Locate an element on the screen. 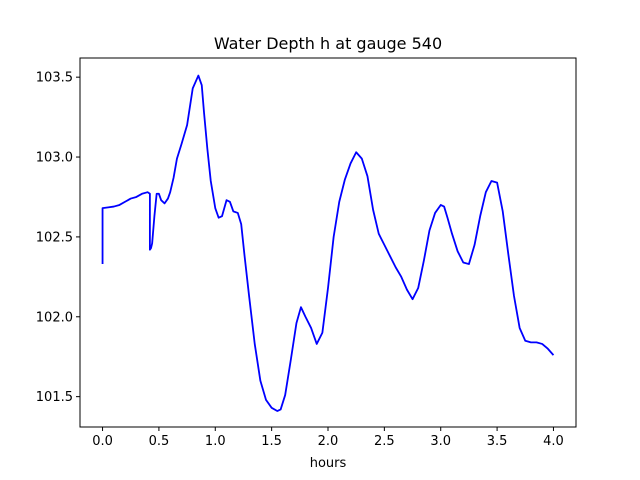 This screenshot has width=640, height=480. x-tick-label: 1.0 is located at coordinates (215, 441).